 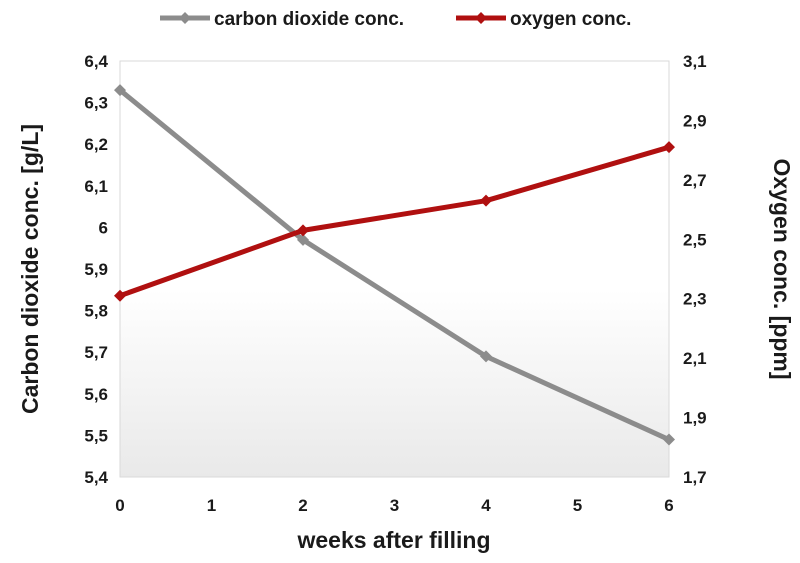 I want to click on x-tick-label: 6, so click(x=668, y=505).